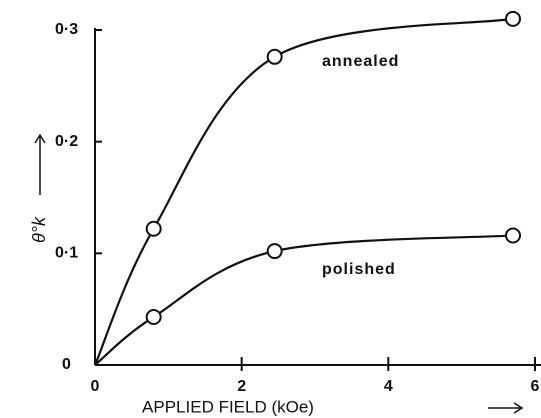 Image resolution: width=541 pixels, height=418 pixels. I want to click on x-tick-label: 2, so click(241, 386).